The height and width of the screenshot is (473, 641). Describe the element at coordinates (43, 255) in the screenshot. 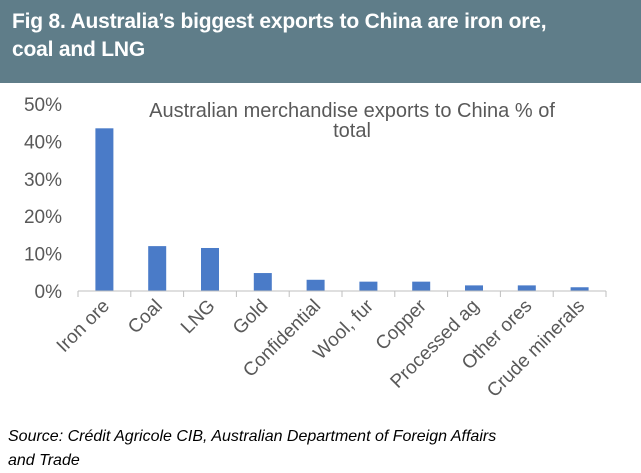

I see `y-tick-label: 10%` at that location.